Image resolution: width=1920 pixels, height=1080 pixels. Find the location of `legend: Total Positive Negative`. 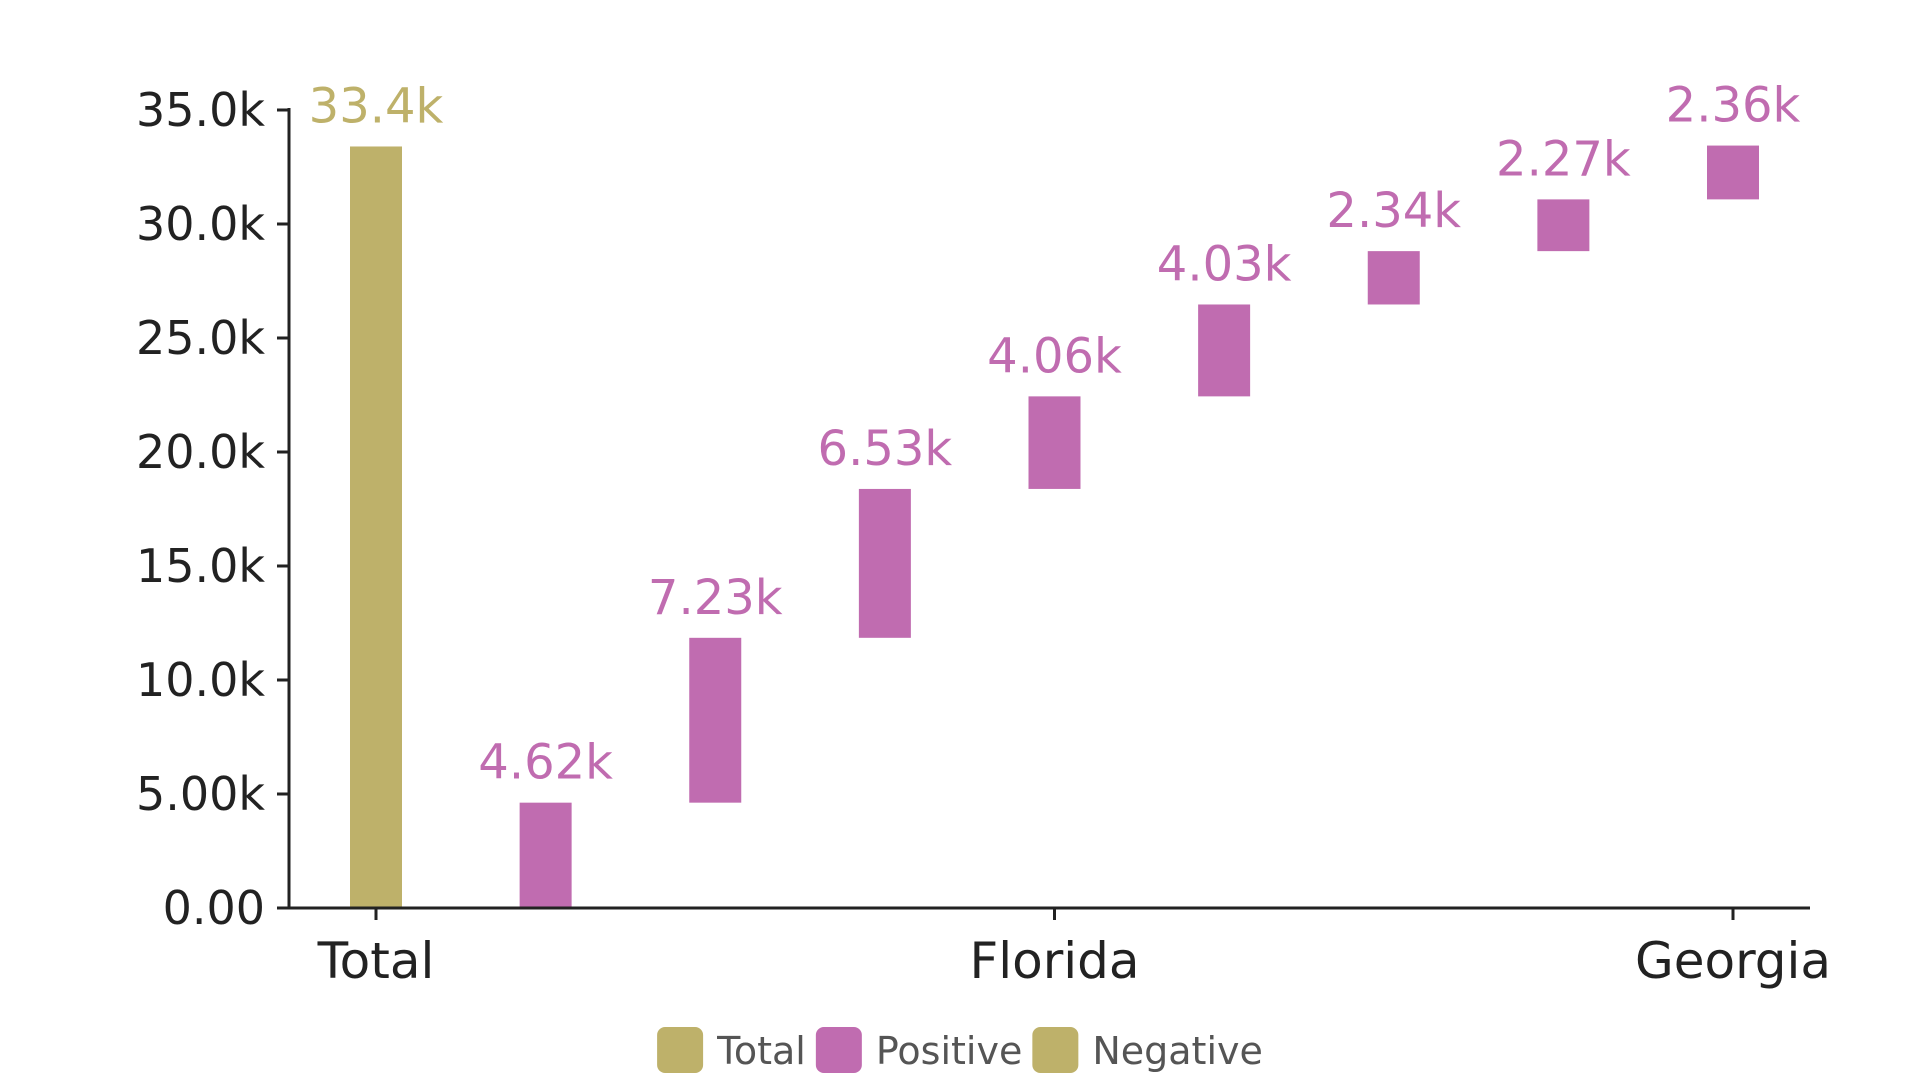

legend: Total Positive Negative is located at coordinates (960, 1050).